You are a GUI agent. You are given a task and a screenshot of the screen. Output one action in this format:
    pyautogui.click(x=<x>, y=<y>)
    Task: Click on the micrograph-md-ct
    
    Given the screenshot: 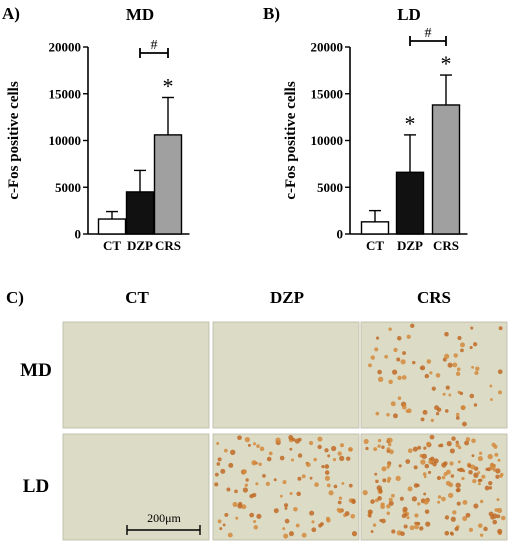 What is the action you would take?
    pyautogui.click(x=136, y=375)
    